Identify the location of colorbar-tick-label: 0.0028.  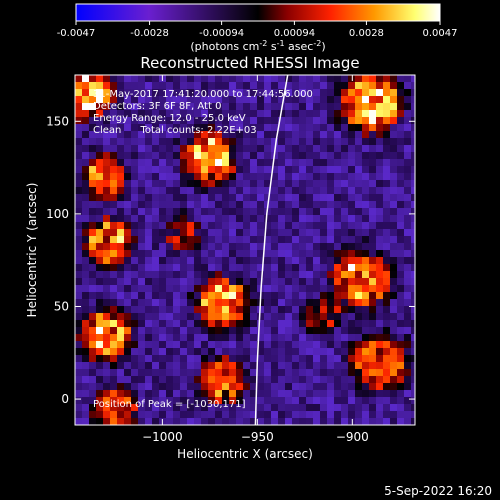
(366, 33).